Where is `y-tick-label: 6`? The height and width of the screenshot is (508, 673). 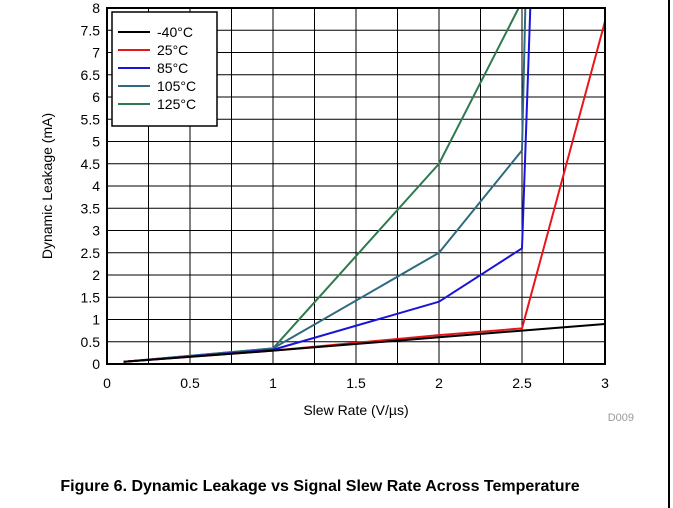 y-tick-label: 6 is located at coordinates (96, 97).